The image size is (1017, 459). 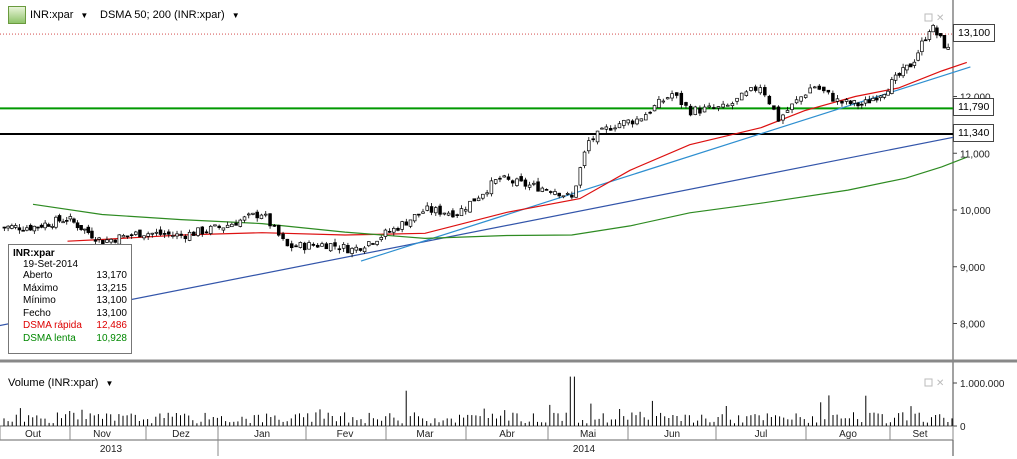 What do you see at coordinates (48, 15) in the screenshot?
I see `symbol-selector: INR:xpar ▼` at bounding box center [48, 15].